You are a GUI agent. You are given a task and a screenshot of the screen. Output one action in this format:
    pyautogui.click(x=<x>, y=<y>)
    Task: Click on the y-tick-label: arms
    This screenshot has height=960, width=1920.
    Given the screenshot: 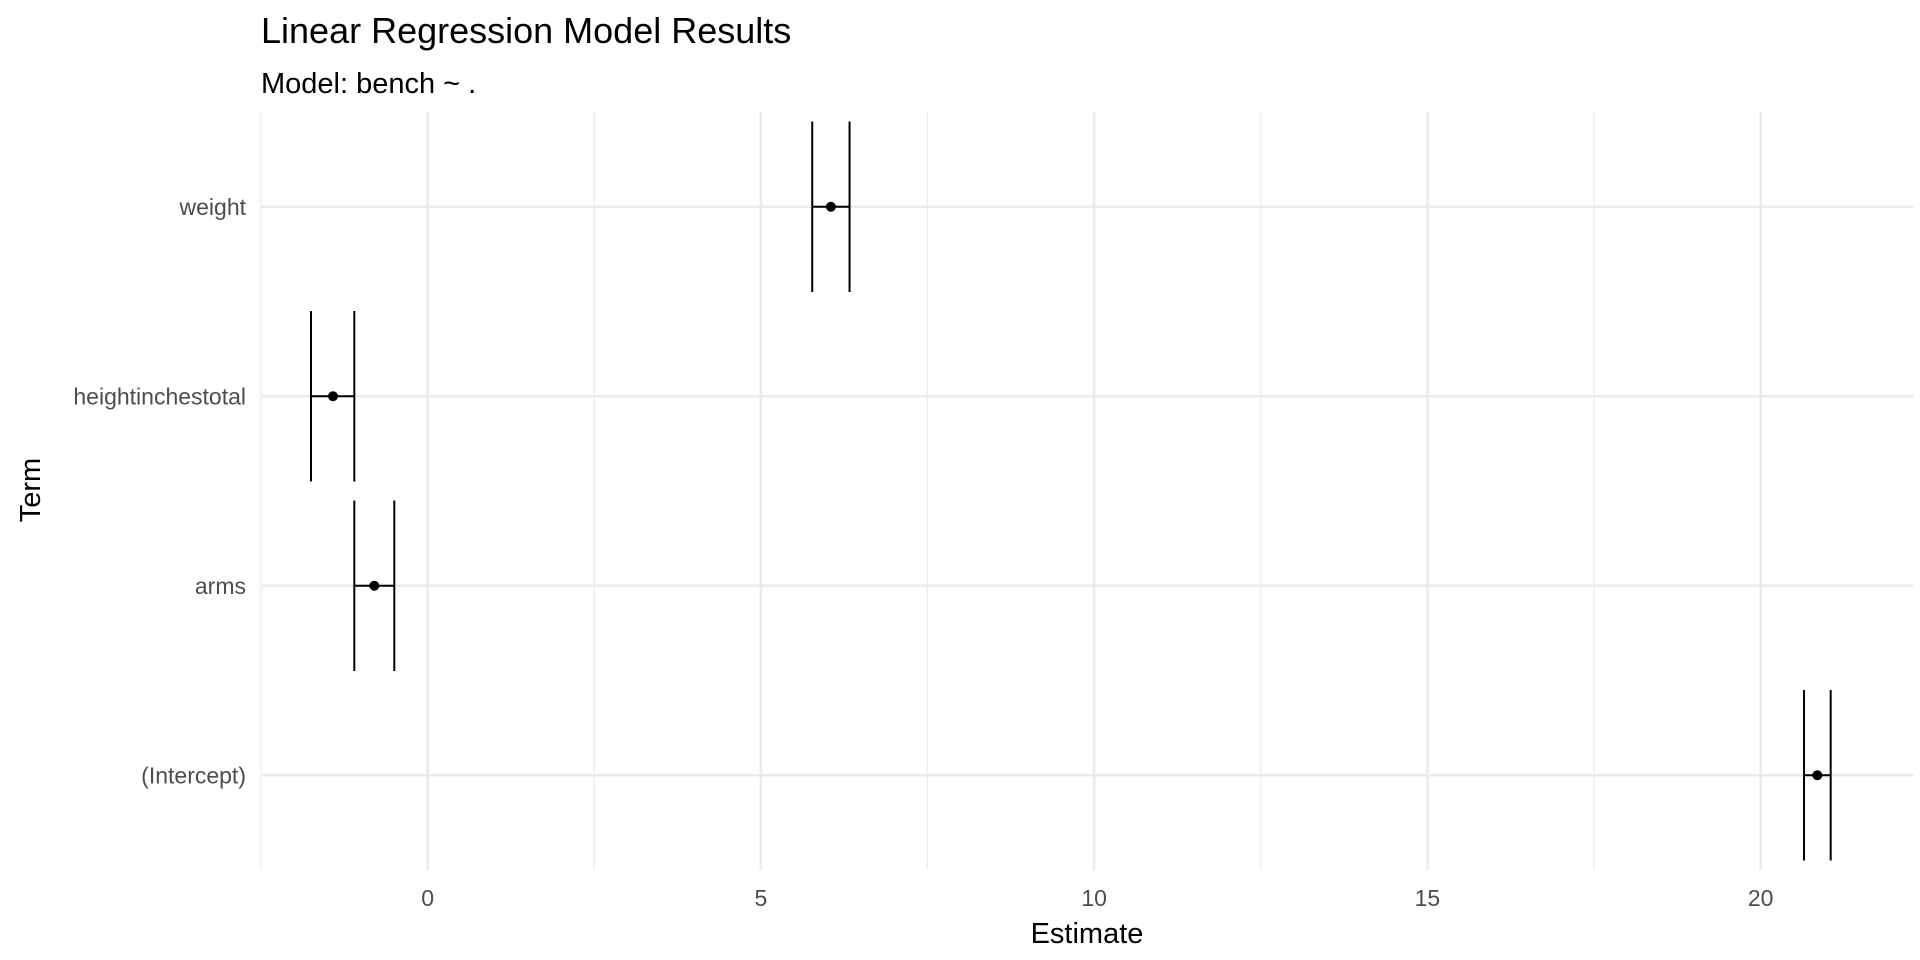 What is the action you would take?
    pyautogui.click(x=220, y=586)
    